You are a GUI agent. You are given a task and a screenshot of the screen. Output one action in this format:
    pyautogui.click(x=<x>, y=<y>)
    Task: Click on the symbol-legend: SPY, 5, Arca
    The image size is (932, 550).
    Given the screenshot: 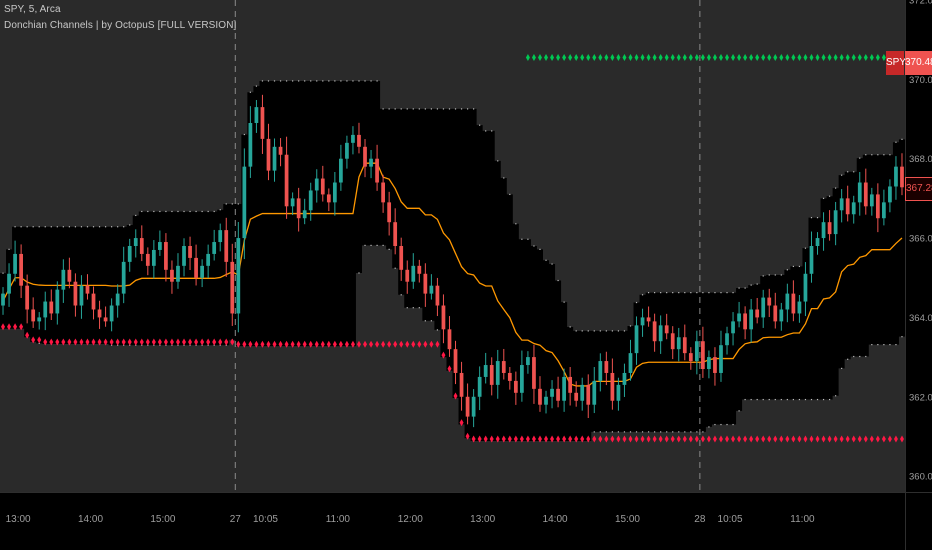 What is the action you would take?
    pyautogui.click(x=32, y=9)
    